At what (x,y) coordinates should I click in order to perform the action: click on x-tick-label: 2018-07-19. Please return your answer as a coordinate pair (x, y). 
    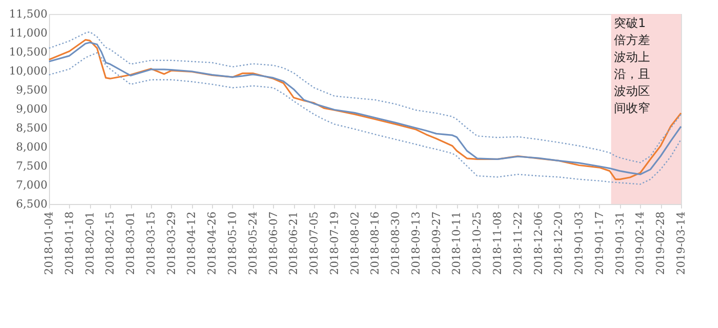
    Looking at the image, I should click on (334, 243).